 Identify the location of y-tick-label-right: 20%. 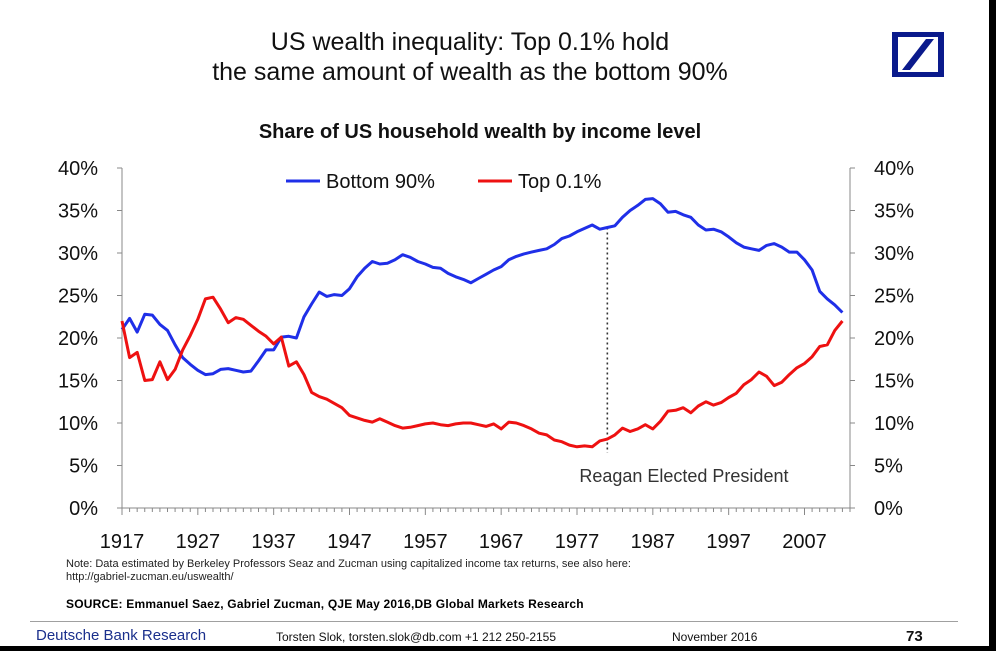
(894, 339).